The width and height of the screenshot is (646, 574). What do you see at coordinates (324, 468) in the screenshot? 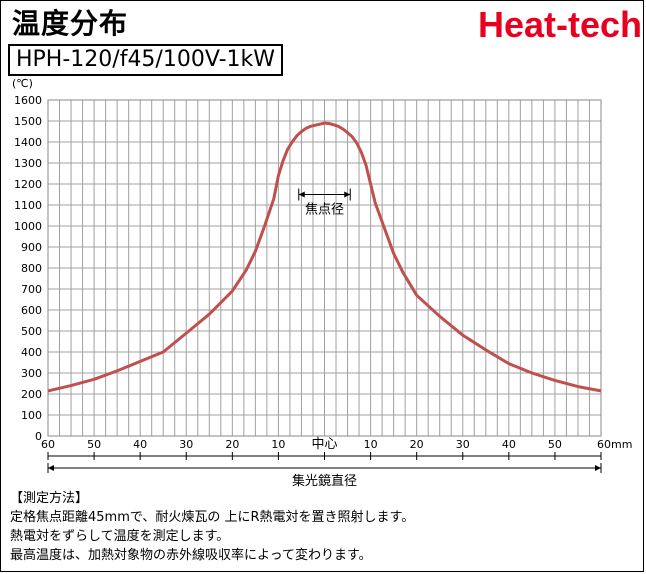
I see `mirror-diameter-range` at bounding box center [324, 468].